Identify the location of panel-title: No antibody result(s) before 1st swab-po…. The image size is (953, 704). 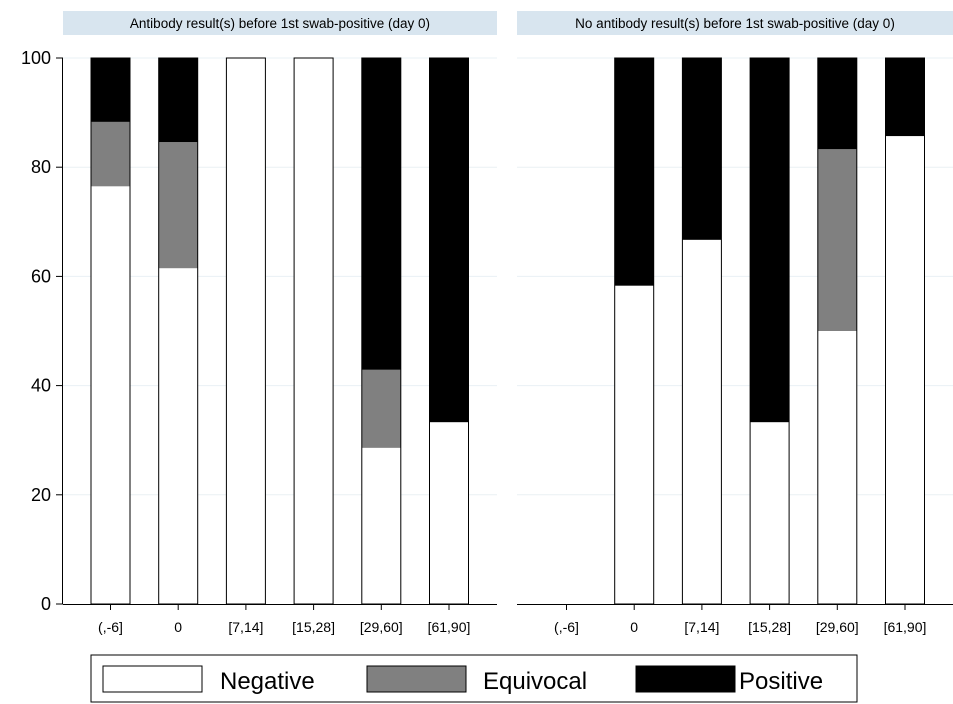
(735, 23).